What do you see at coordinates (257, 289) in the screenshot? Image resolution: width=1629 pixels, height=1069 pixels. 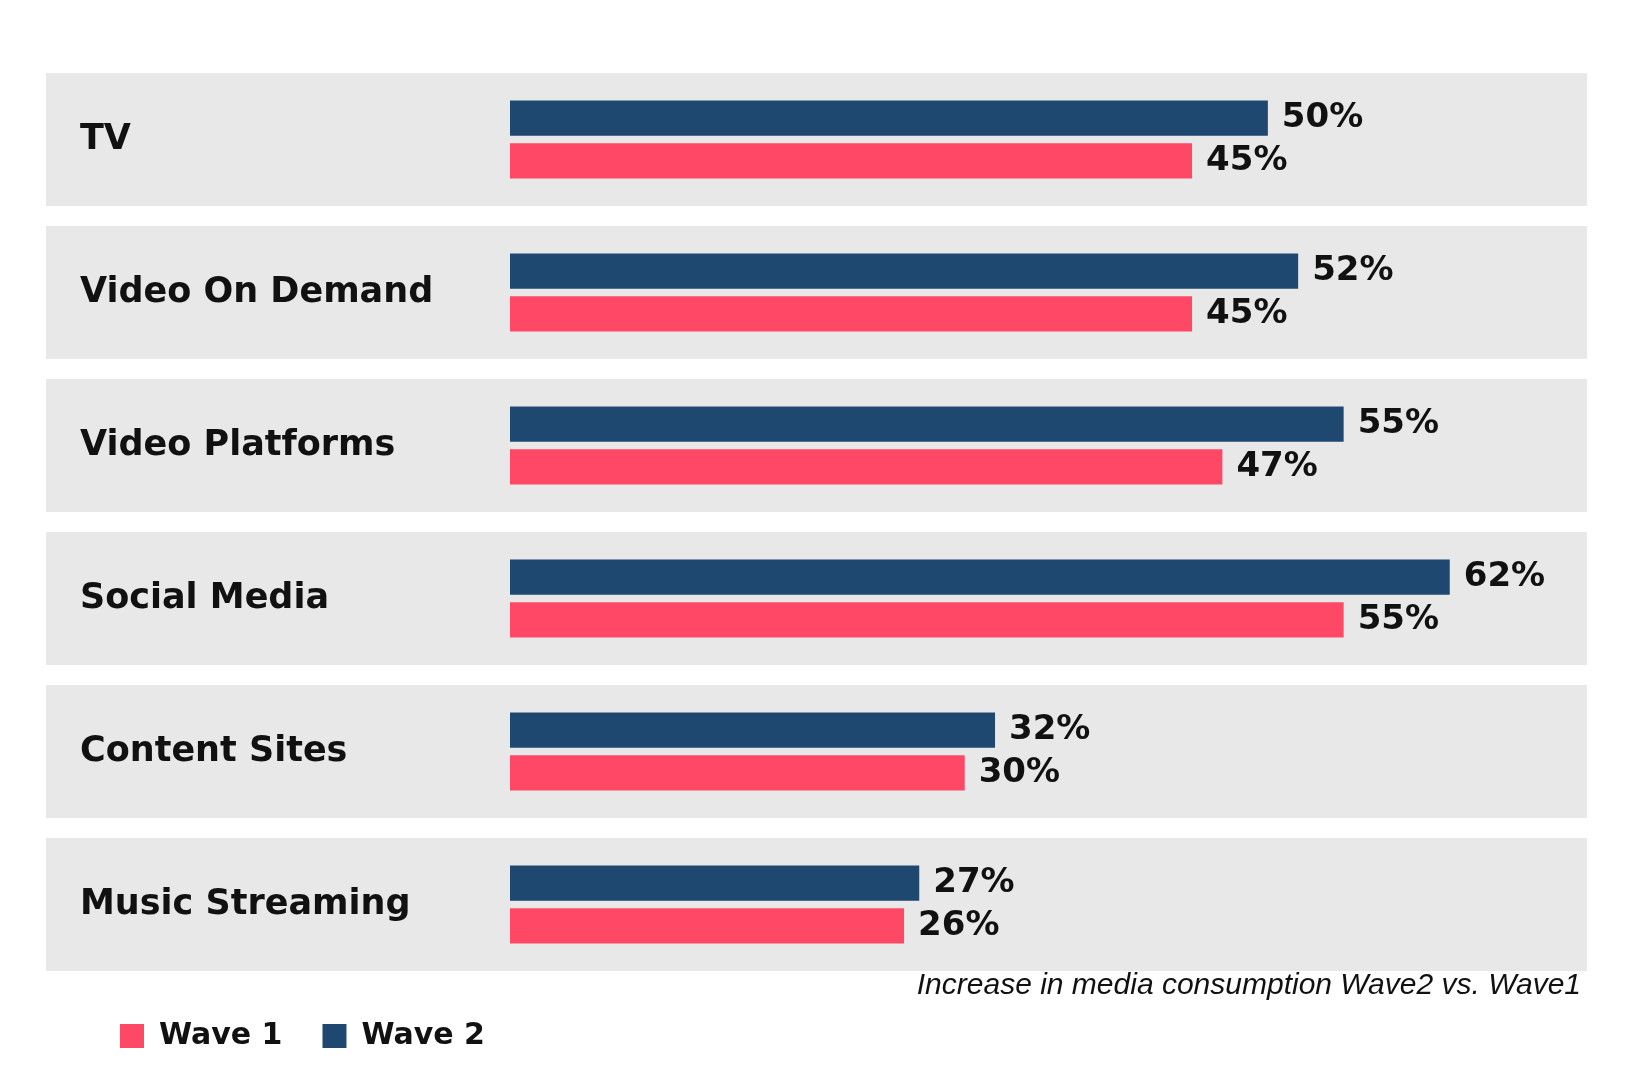 I see `y-tick-label: Video On Demand` at bounding box center [257, 289].